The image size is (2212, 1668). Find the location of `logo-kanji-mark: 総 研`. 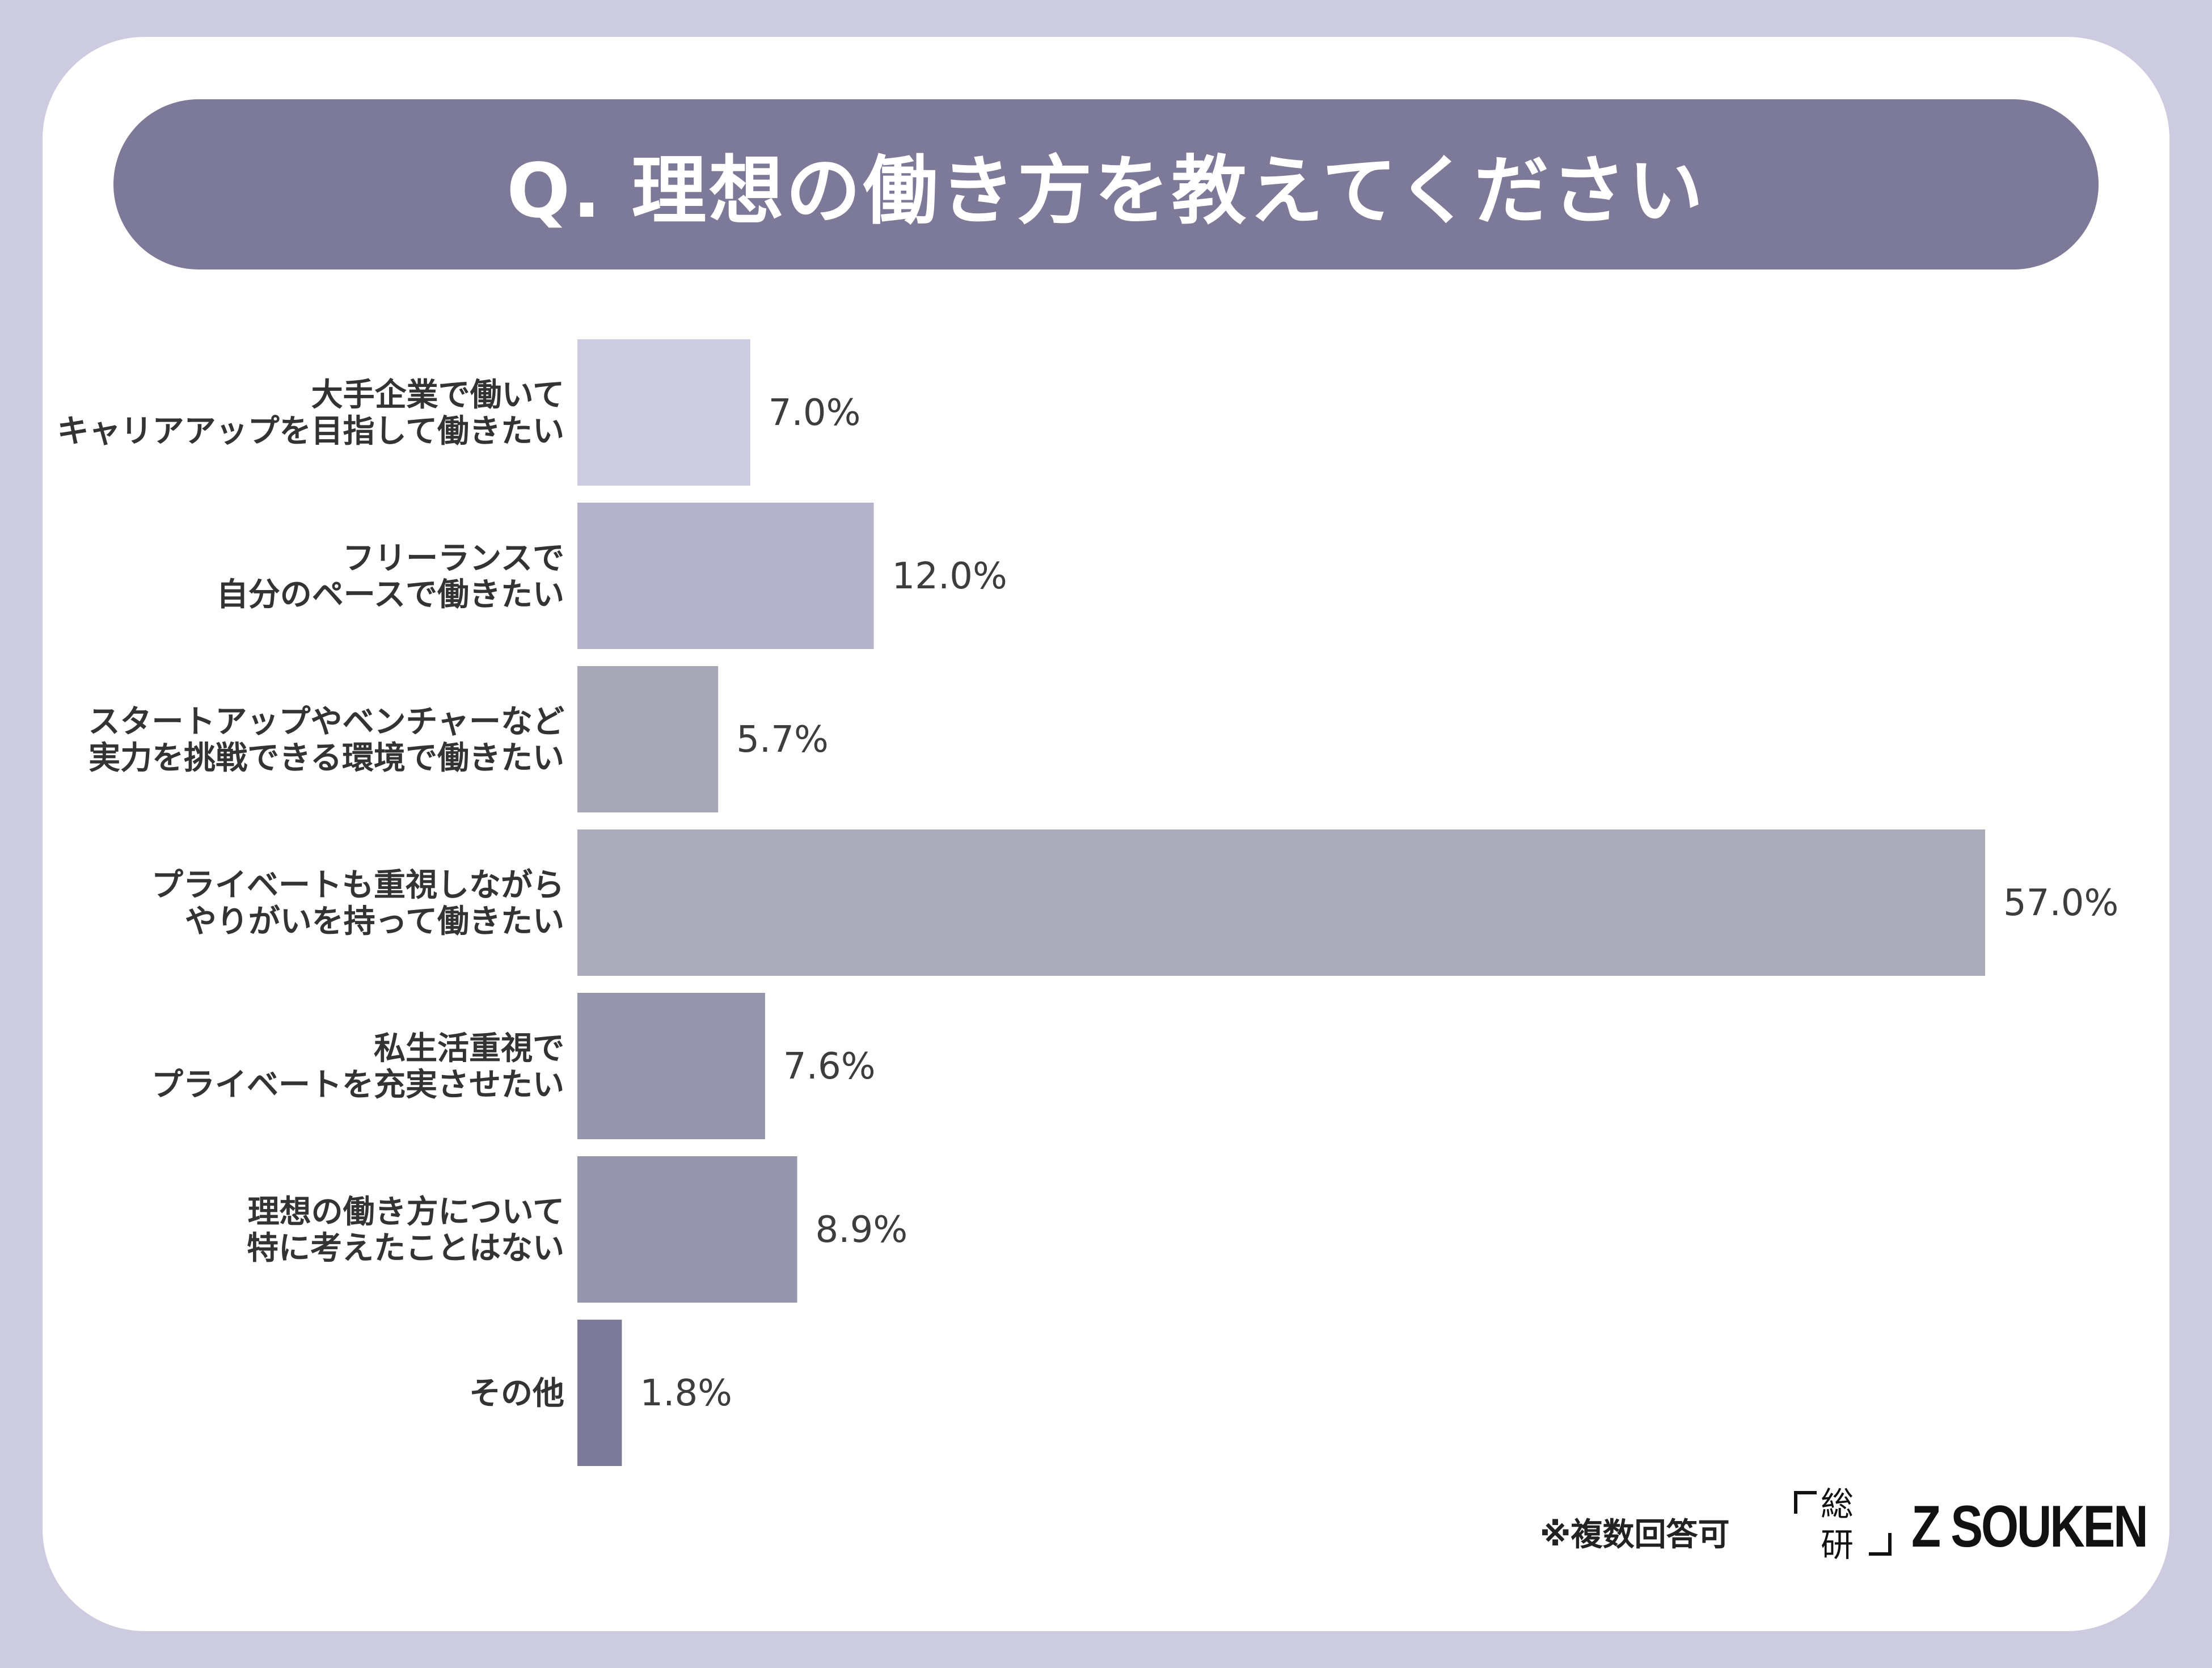

logo-kanji-mark: 総 研 is located at coordinates (1843, 1523).